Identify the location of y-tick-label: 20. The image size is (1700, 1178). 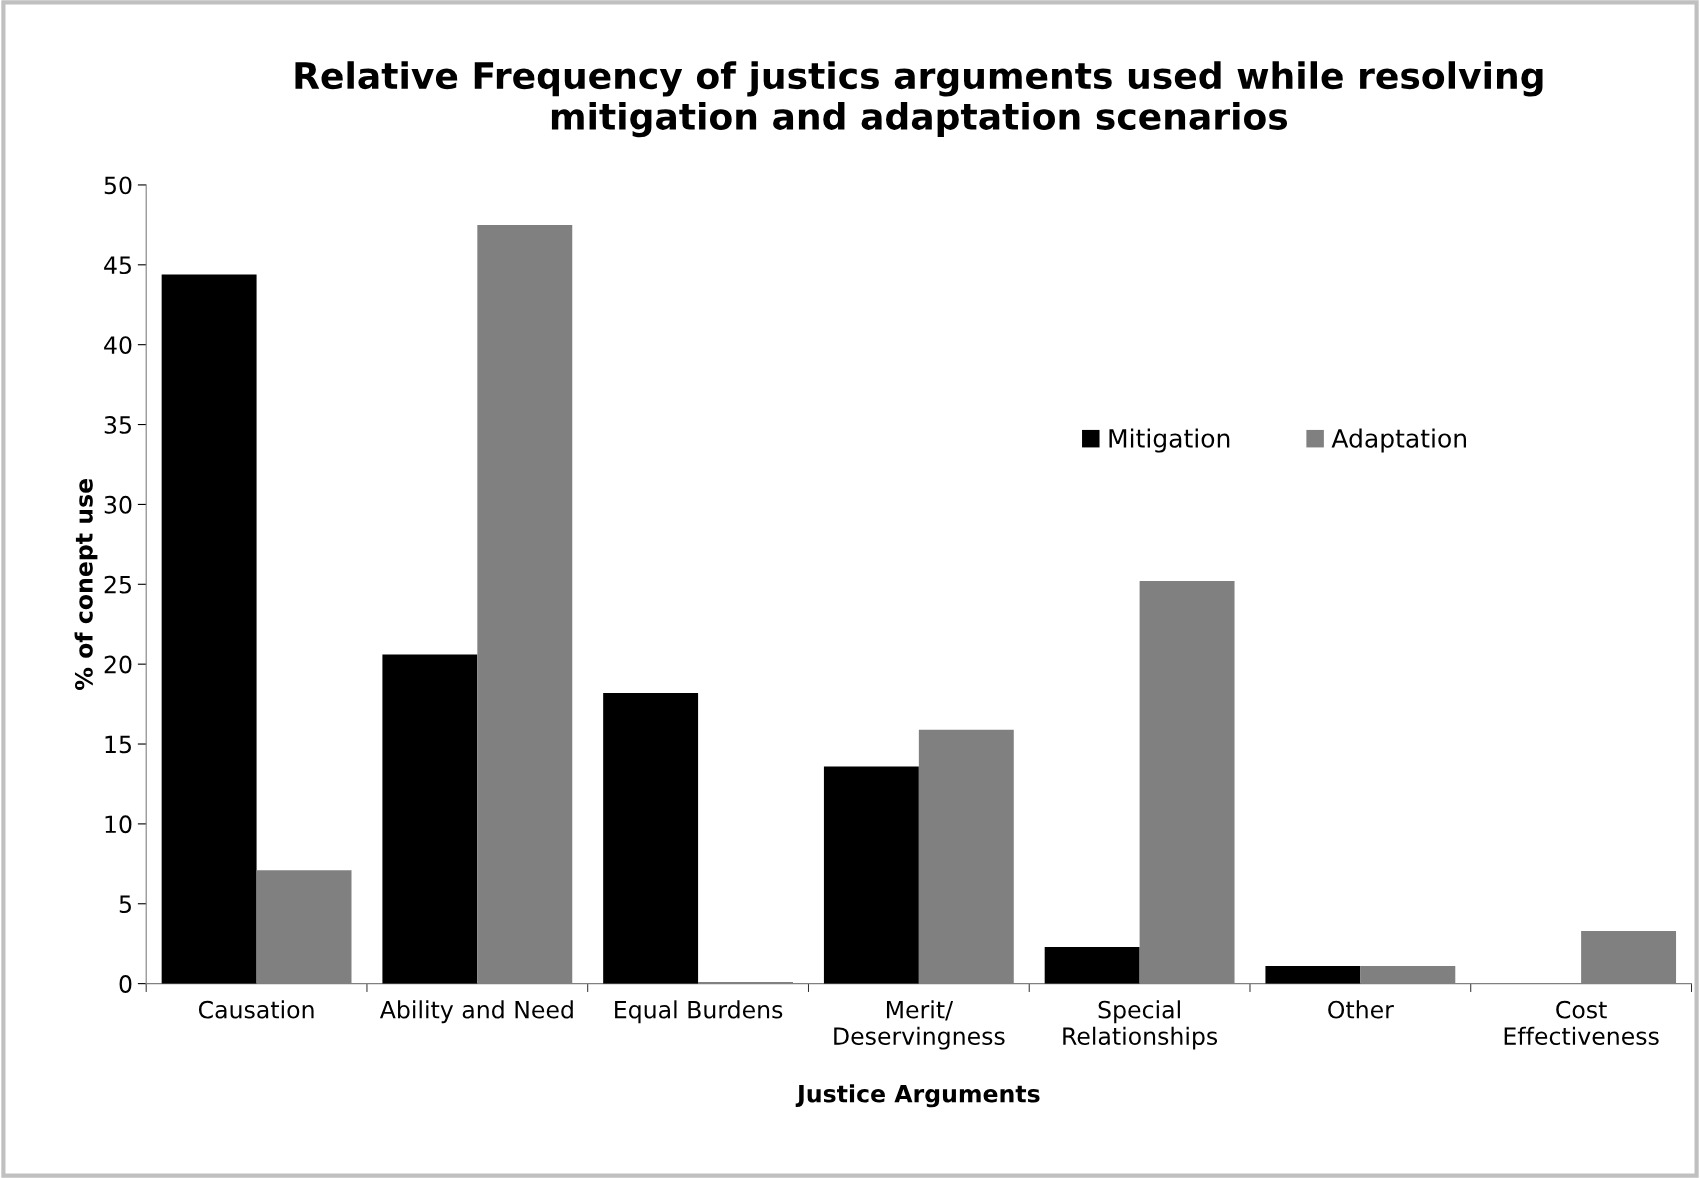
(118, 664).